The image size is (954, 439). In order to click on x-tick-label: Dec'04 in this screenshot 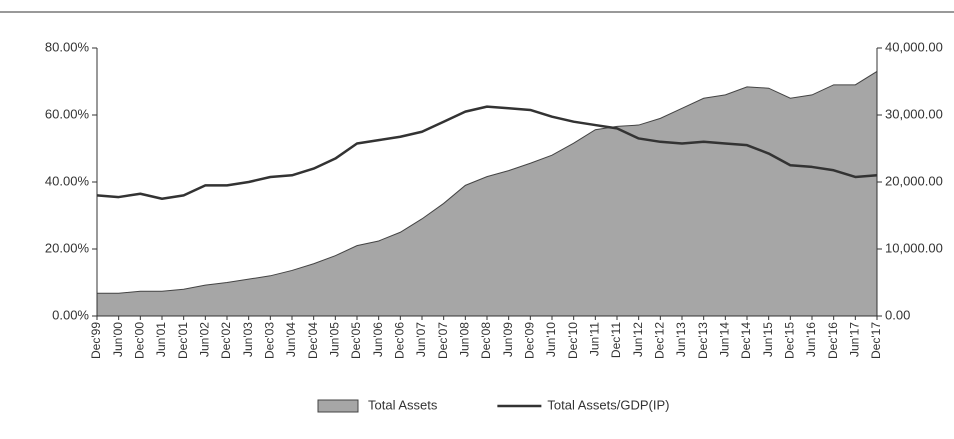, I will do `click(313, 340)`.